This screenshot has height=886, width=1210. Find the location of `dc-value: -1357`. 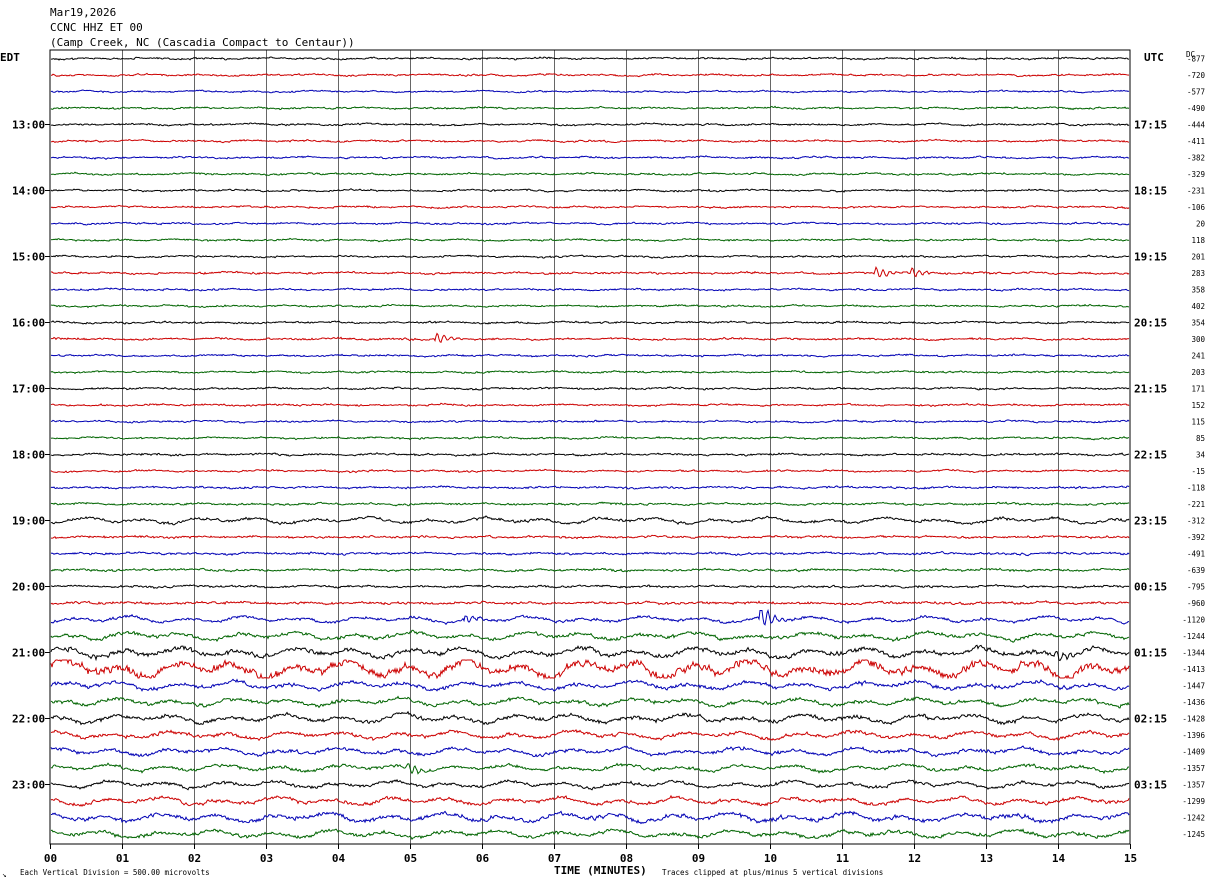

dc-value: -1357 is located at coordinates (1193, 785).